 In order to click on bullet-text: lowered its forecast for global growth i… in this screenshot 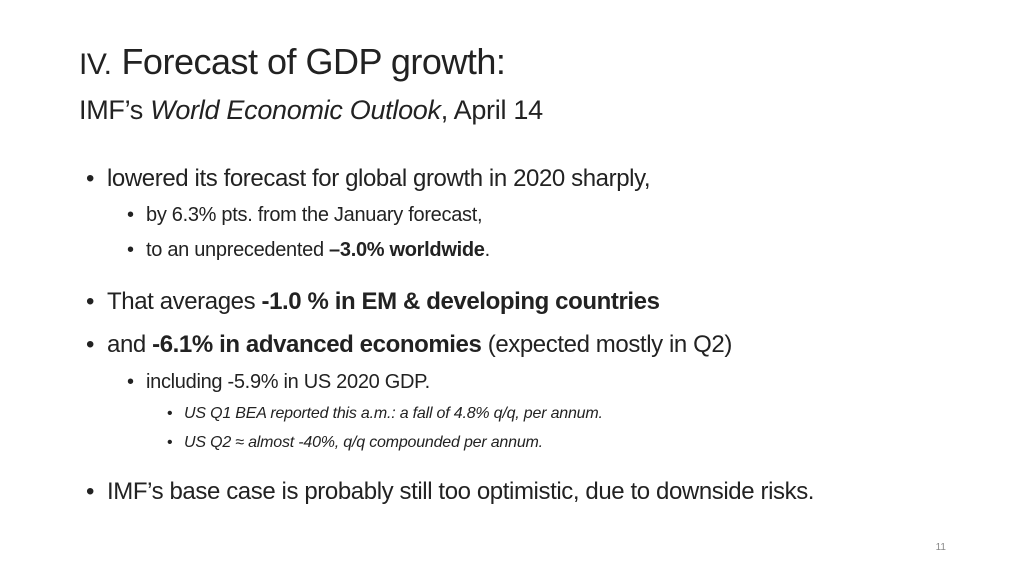, I will do `click(379, 178)`.